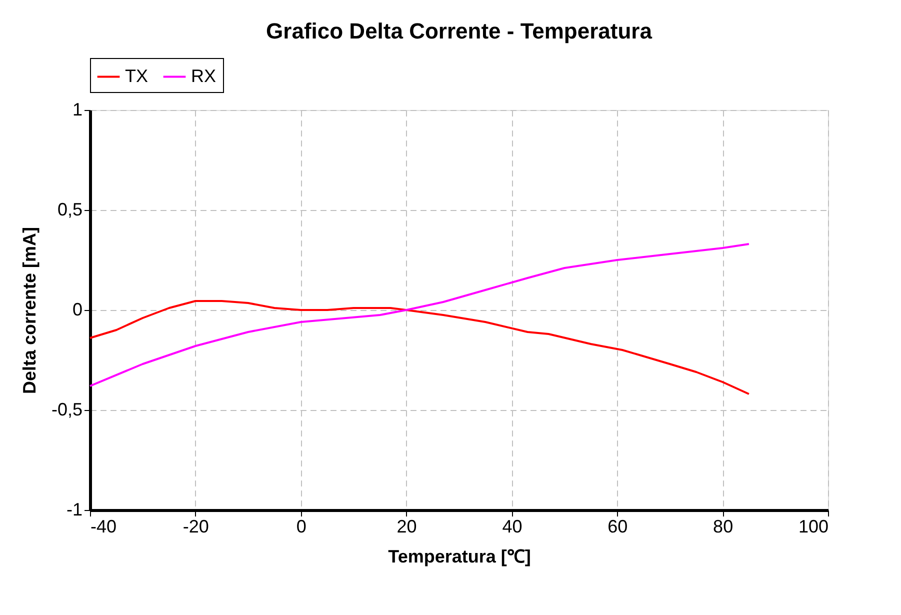 This screenshot has height=615, width=901. I want to click on legend-label: TX, so click(136, 76).